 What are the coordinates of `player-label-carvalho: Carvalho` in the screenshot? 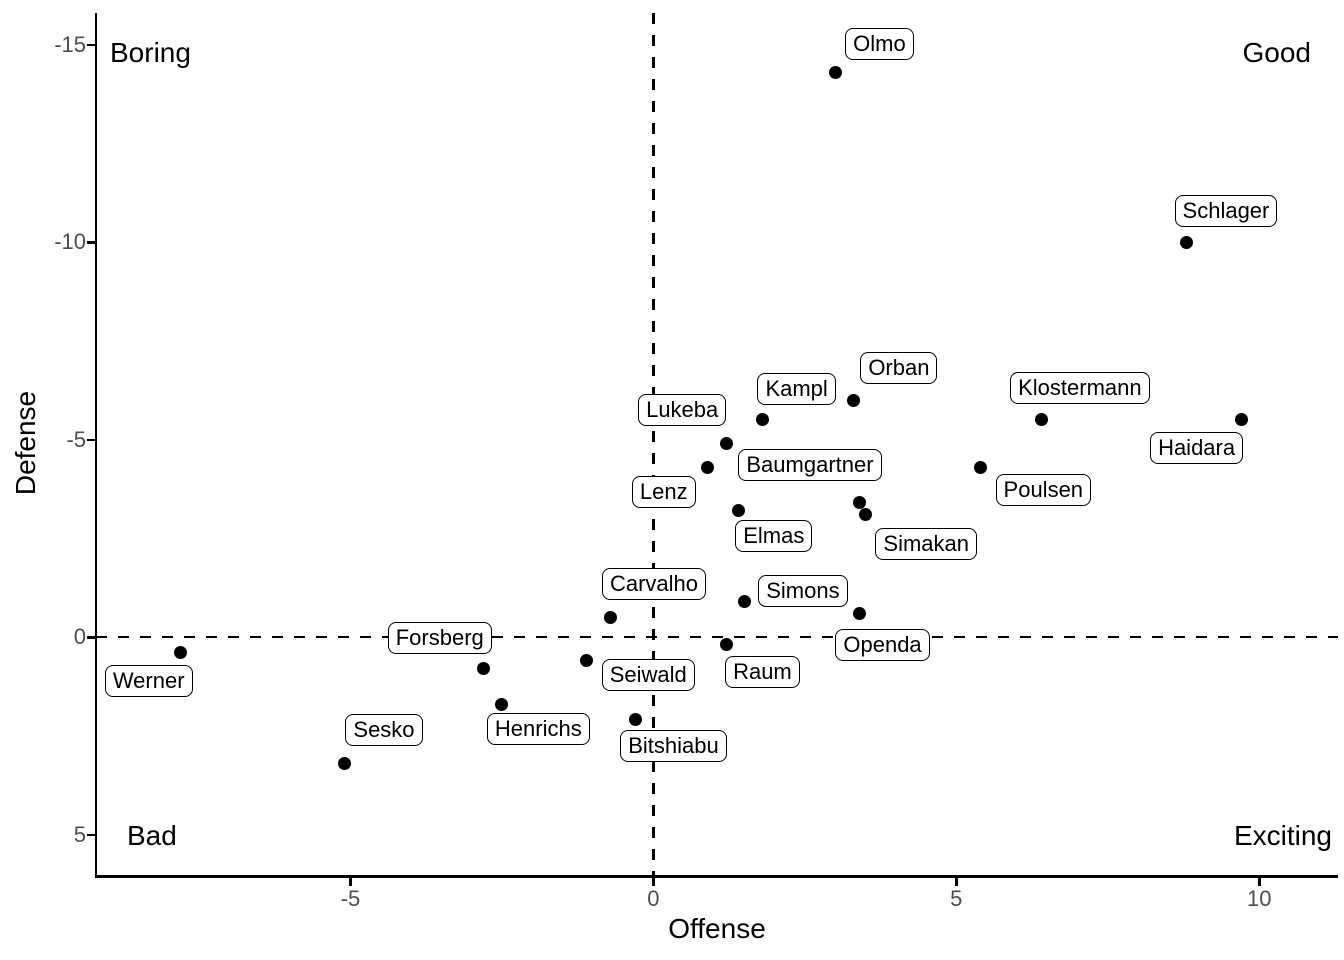 It's located at (654, 584).